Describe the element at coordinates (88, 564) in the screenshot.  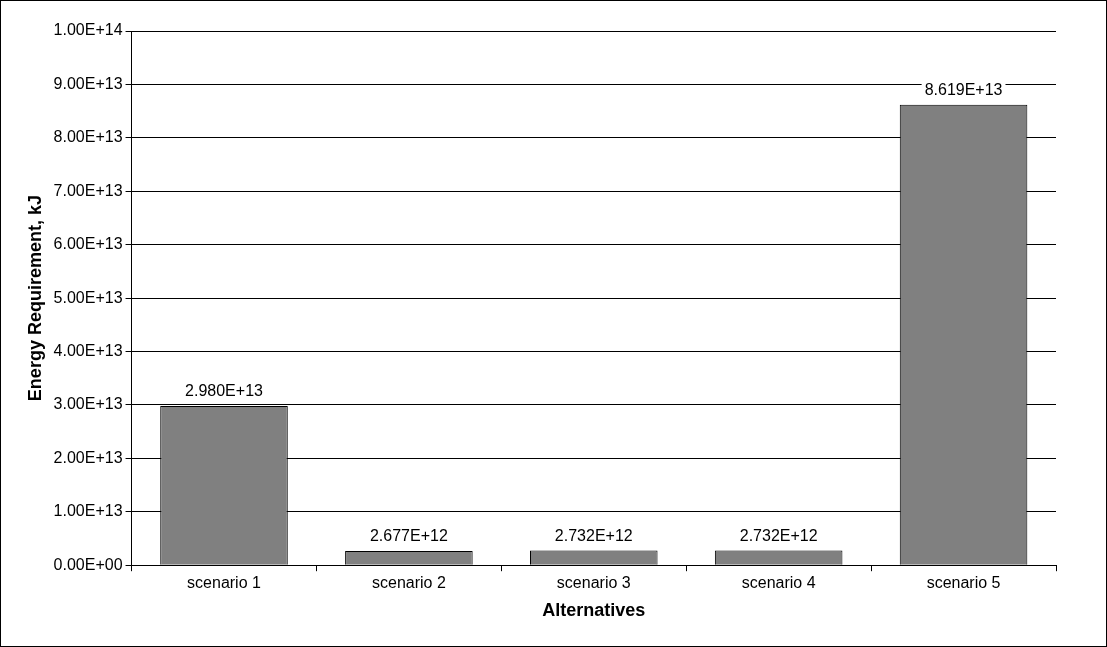
I see `y-tick-label: 0.00E+00` at that location.